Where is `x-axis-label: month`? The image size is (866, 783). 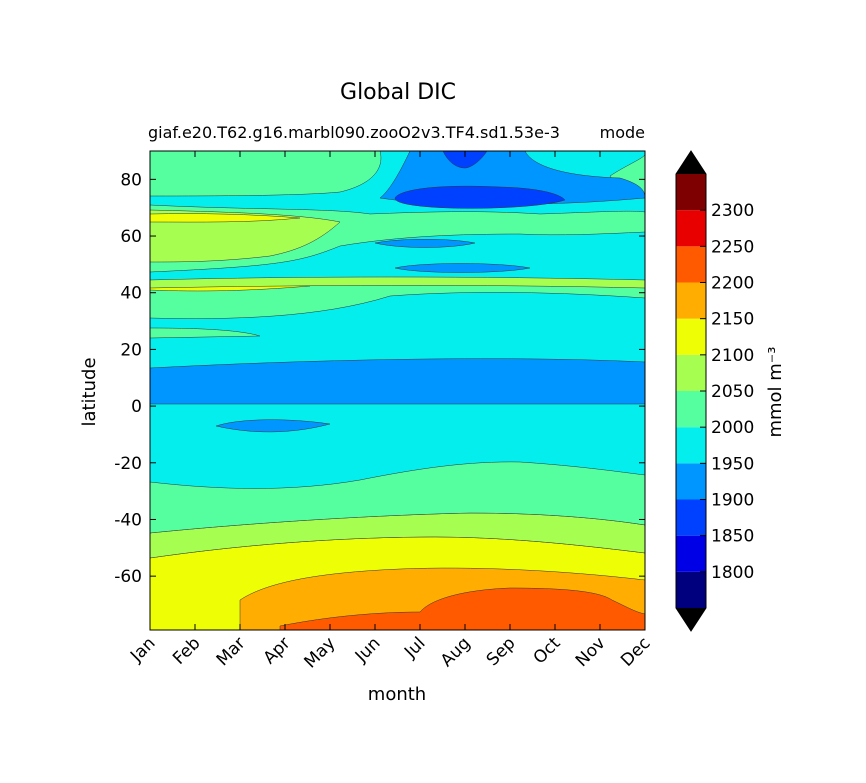 x-axis-label: month is located at coordinates (397, 694).